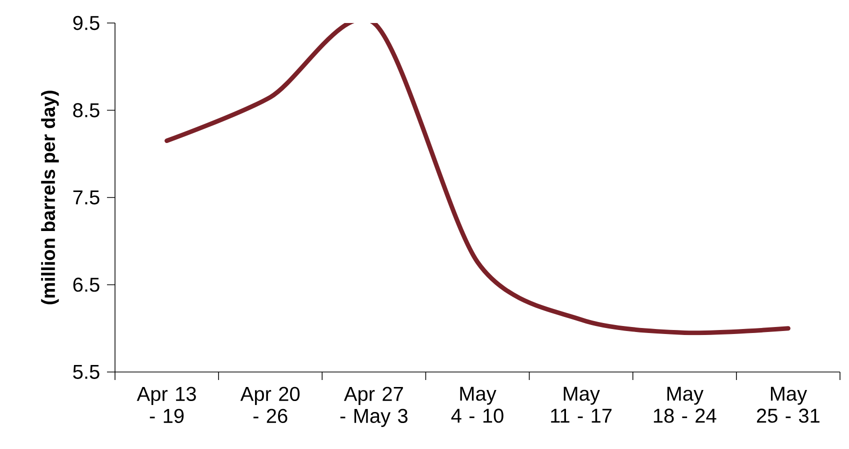  Describe the element at coordinates (166, 405) in the screenshot. I see `x-tick-label: Apr 13 - 19` at that location.